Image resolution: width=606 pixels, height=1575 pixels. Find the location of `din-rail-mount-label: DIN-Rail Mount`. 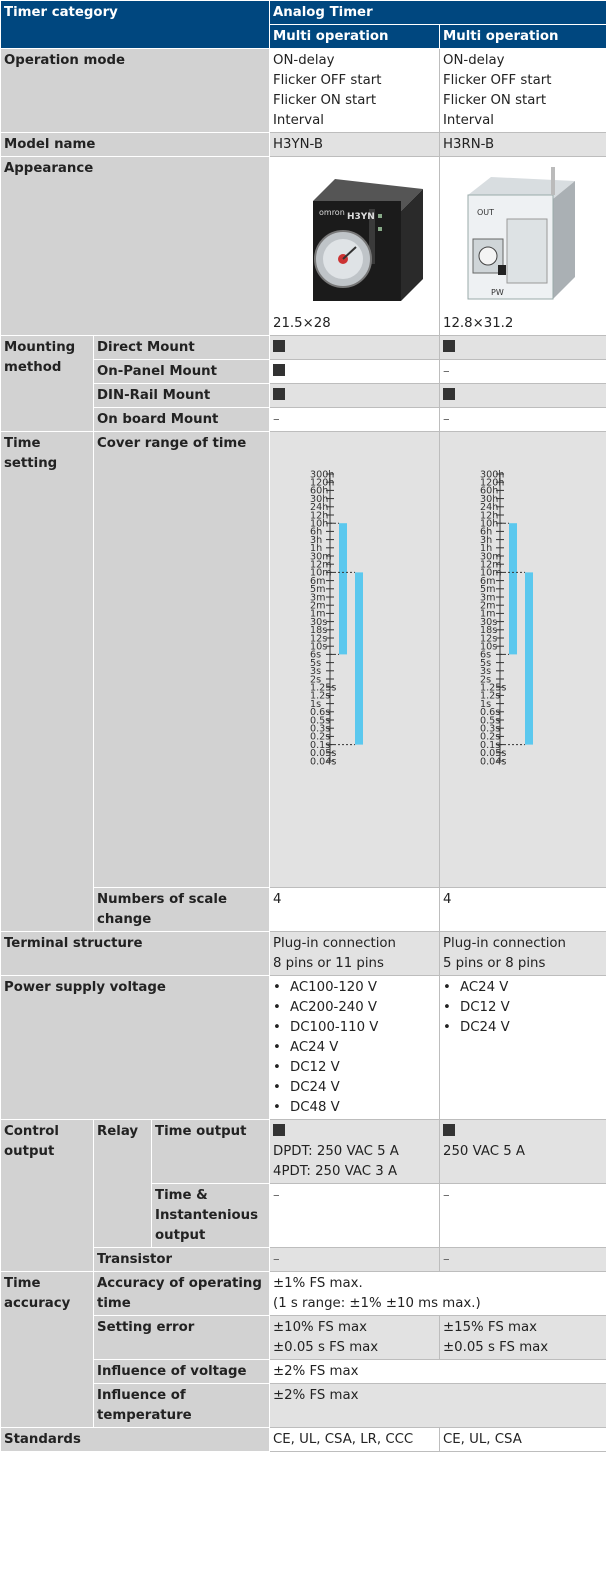

din-rail-mount-label: DIN-Rail Mount is located at coordinates (181, 395).